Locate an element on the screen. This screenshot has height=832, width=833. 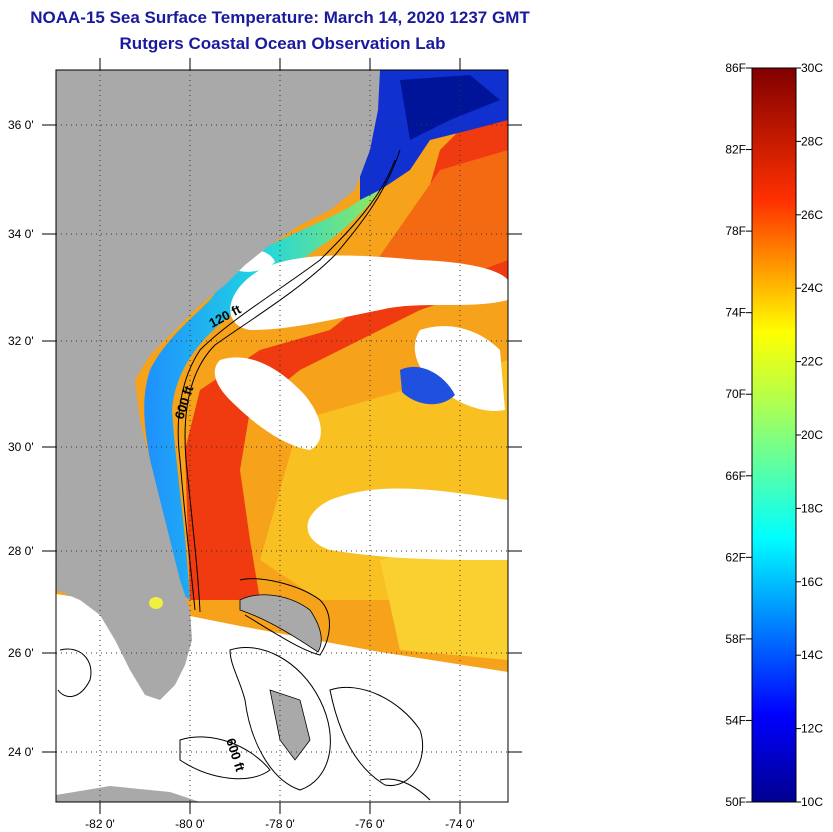
colorbar-fahrenheit-labels: 86F 82F 78F 74F 70F 66F 62F 58F 54F 50F is located at coordinates (735, 435).